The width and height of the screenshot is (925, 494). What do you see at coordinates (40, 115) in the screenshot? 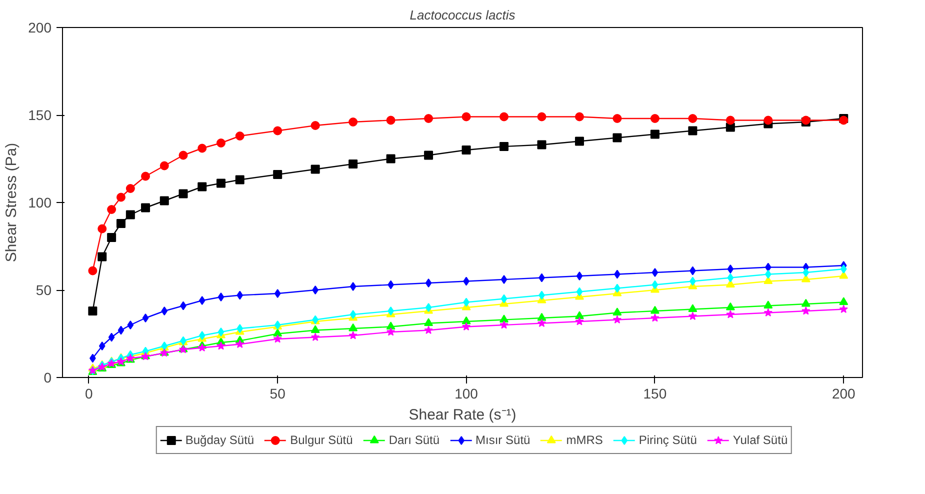
I see `y-tick-label: 150` at bounding box center [40, 115].